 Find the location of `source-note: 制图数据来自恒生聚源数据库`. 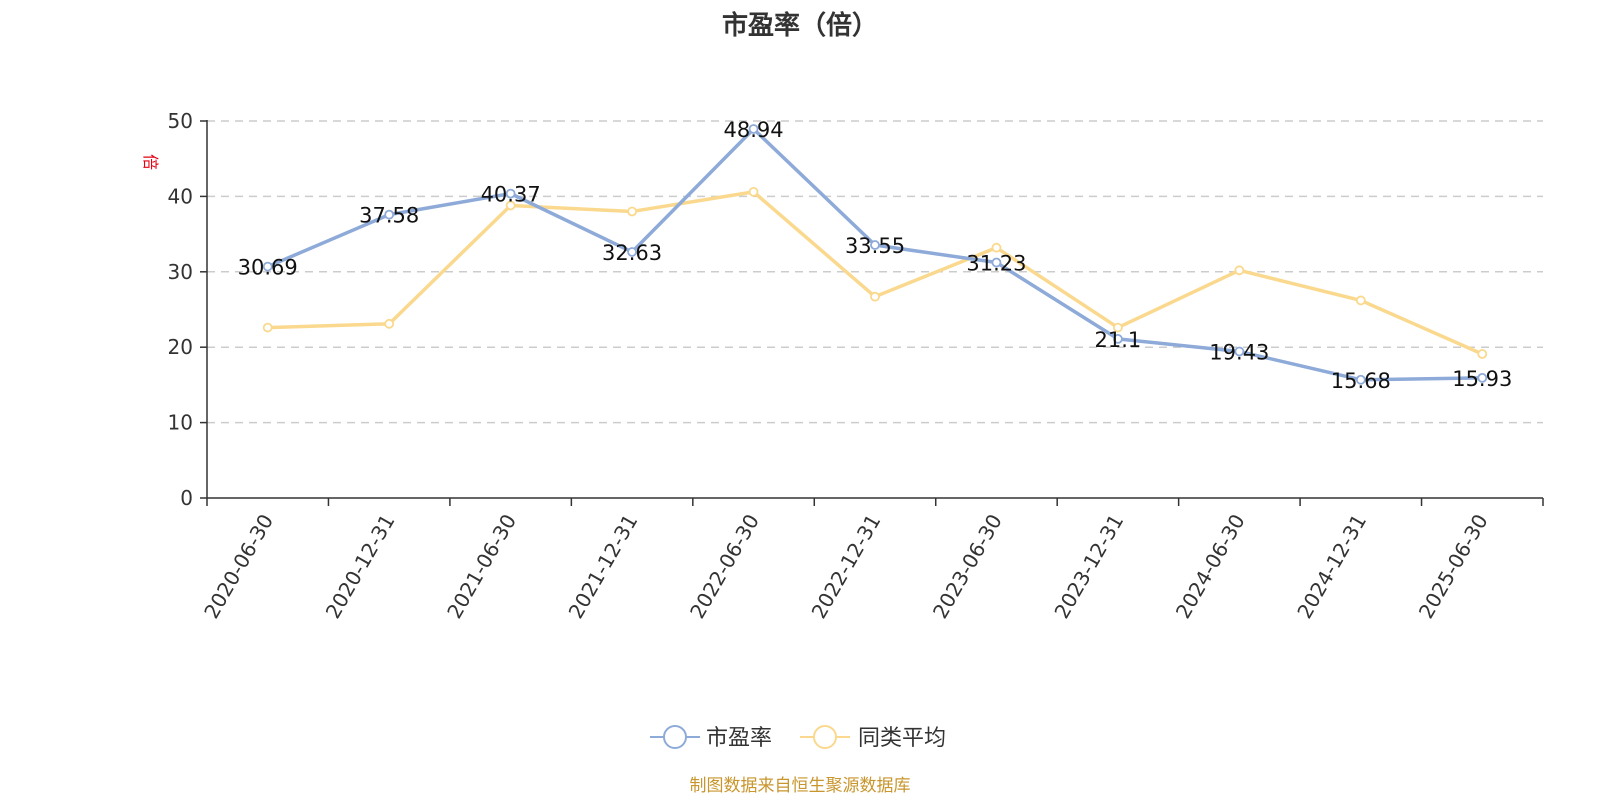

source-note: 制图数据来自恒生聚源数据库 is located at coordinates (800, 786).